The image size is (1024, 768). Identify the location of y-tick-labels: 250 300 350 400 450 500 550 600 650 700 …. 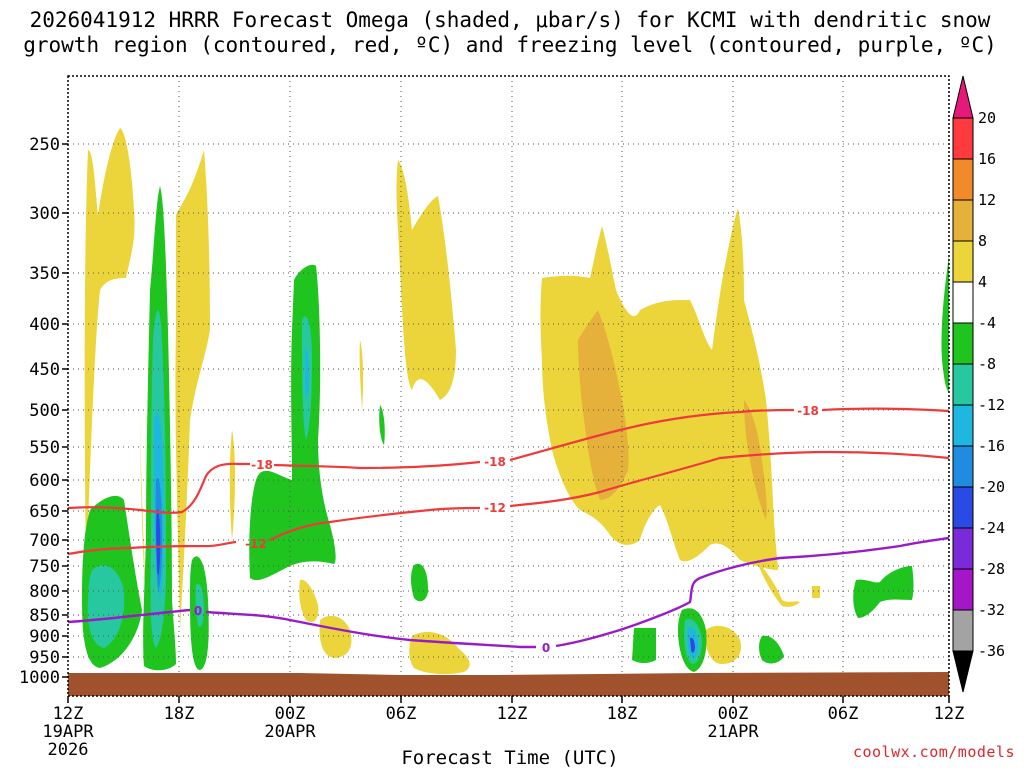
(39, 411).